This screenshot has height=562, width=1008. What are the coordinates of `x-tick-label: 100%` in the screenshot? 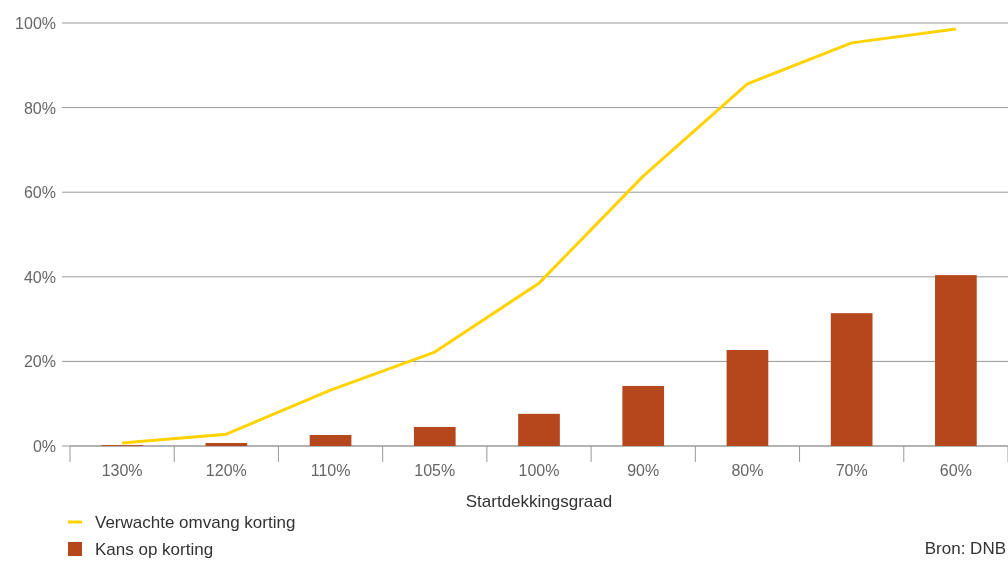 It's located at (539, 470).